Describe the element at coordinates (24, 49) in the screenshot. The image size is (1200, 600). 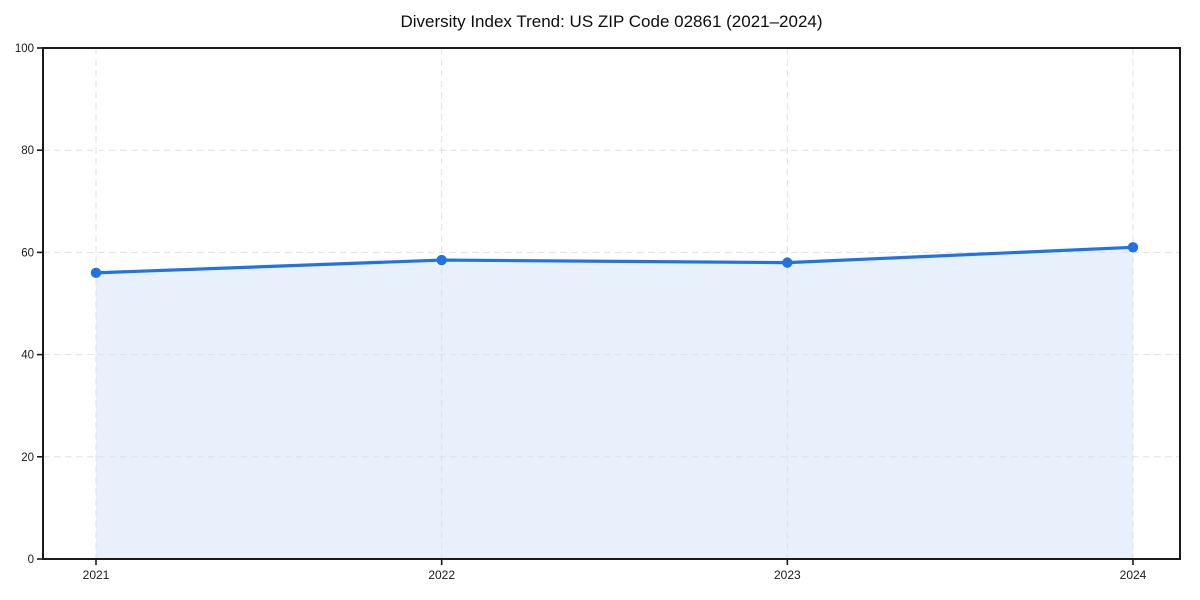
I see `y-tick-label-100: 100` at that location.